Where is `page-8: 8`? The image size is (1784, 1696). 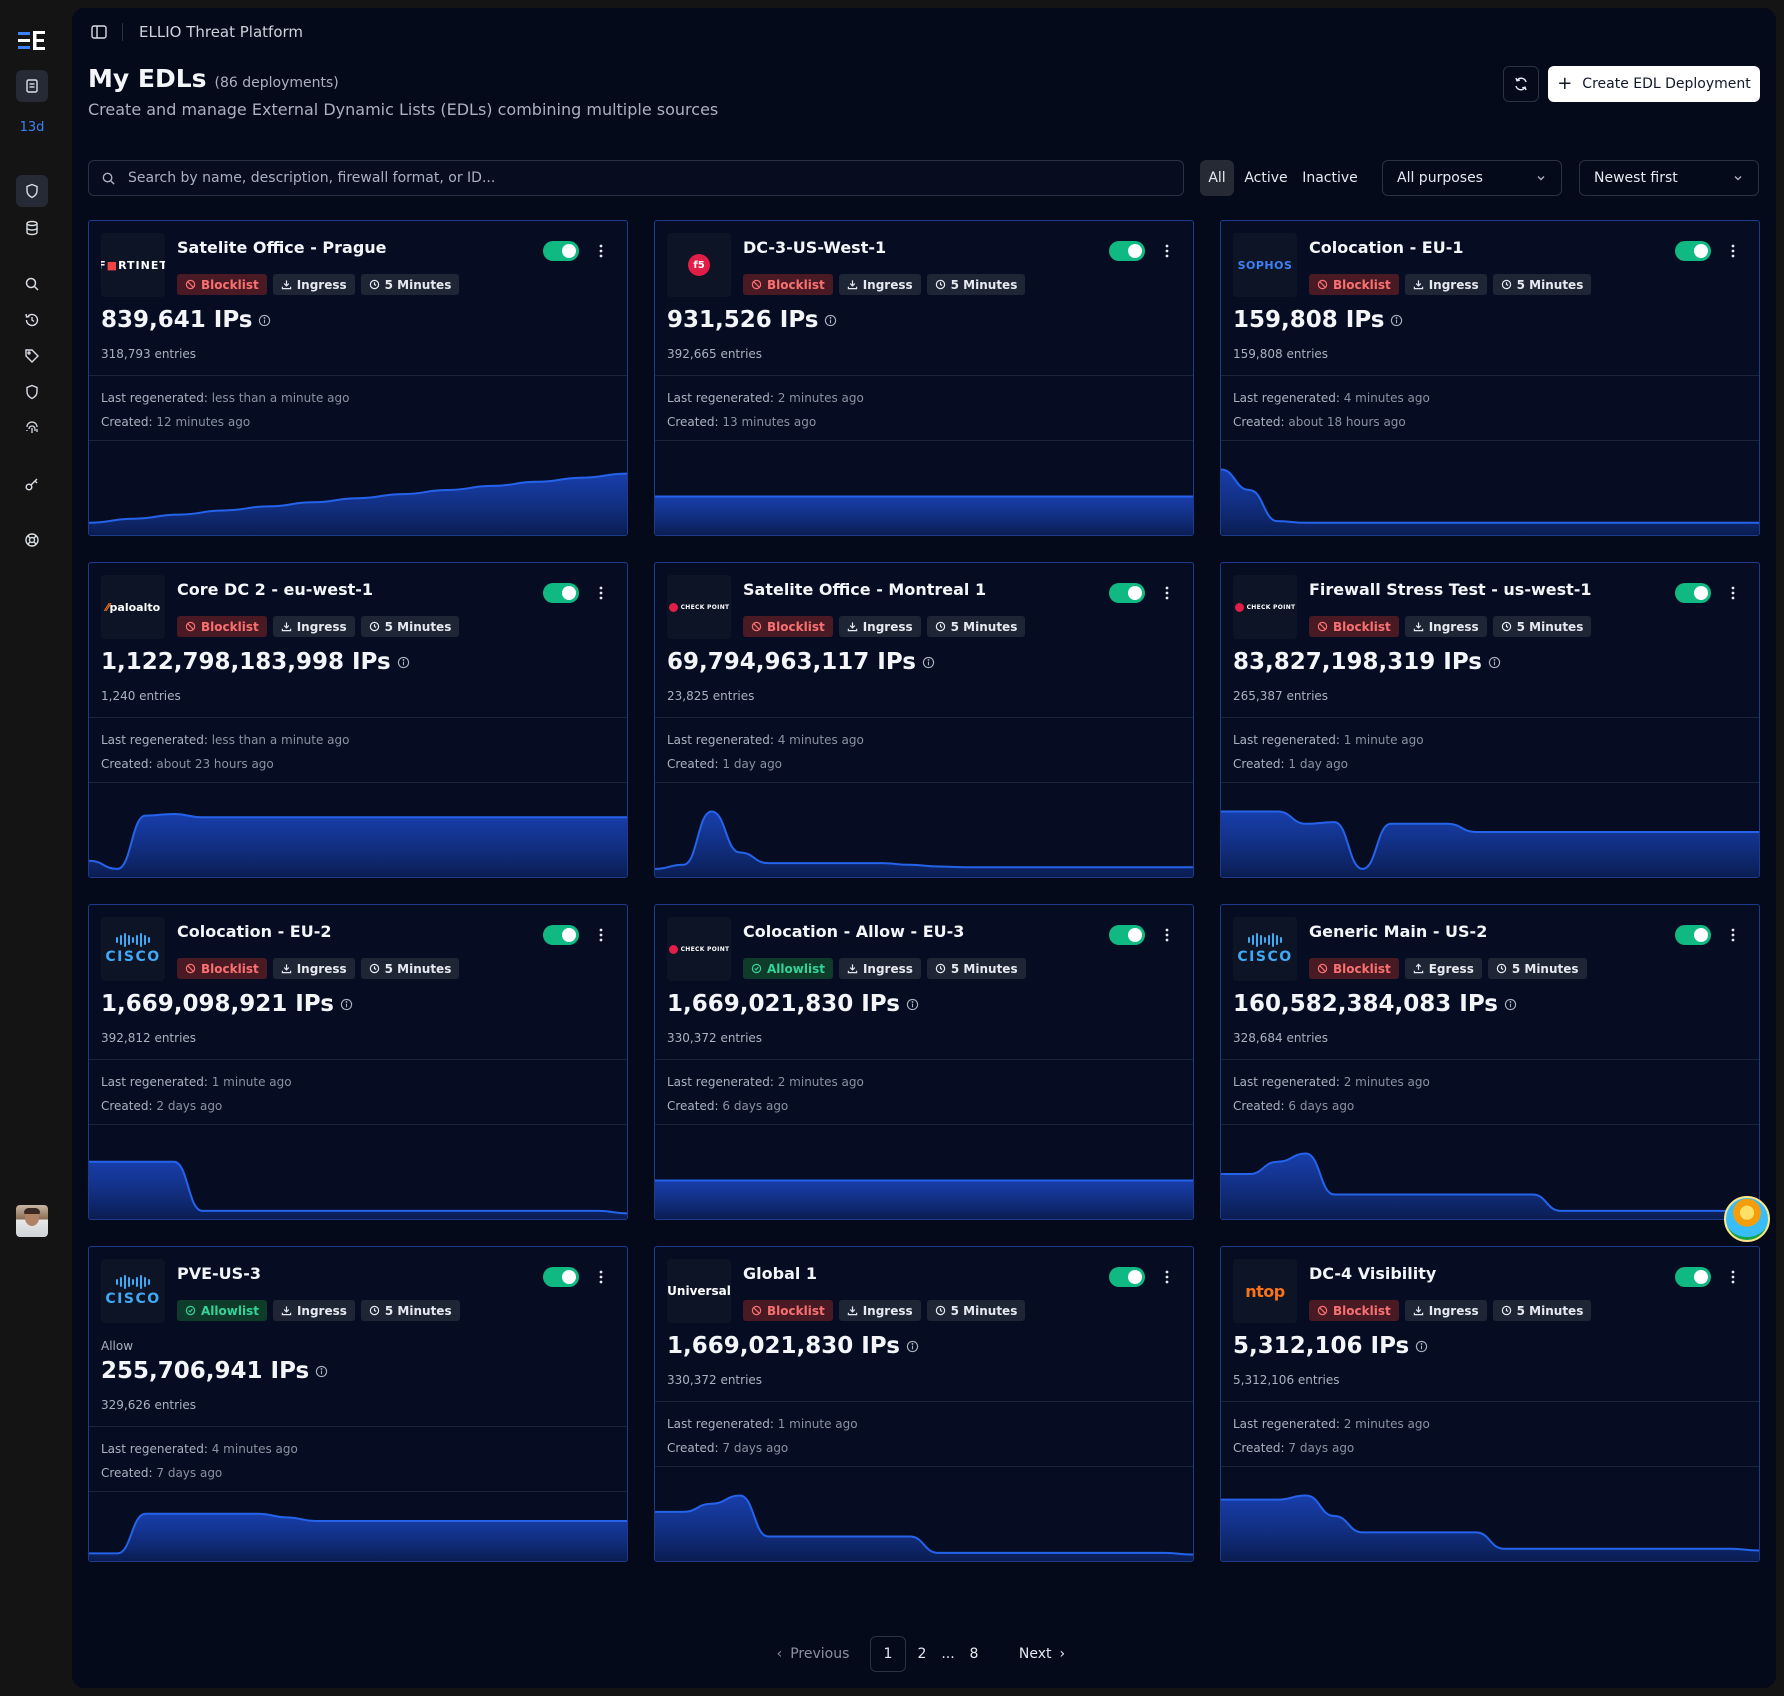
page-8: 8 is located at coordinates (974, 1654).